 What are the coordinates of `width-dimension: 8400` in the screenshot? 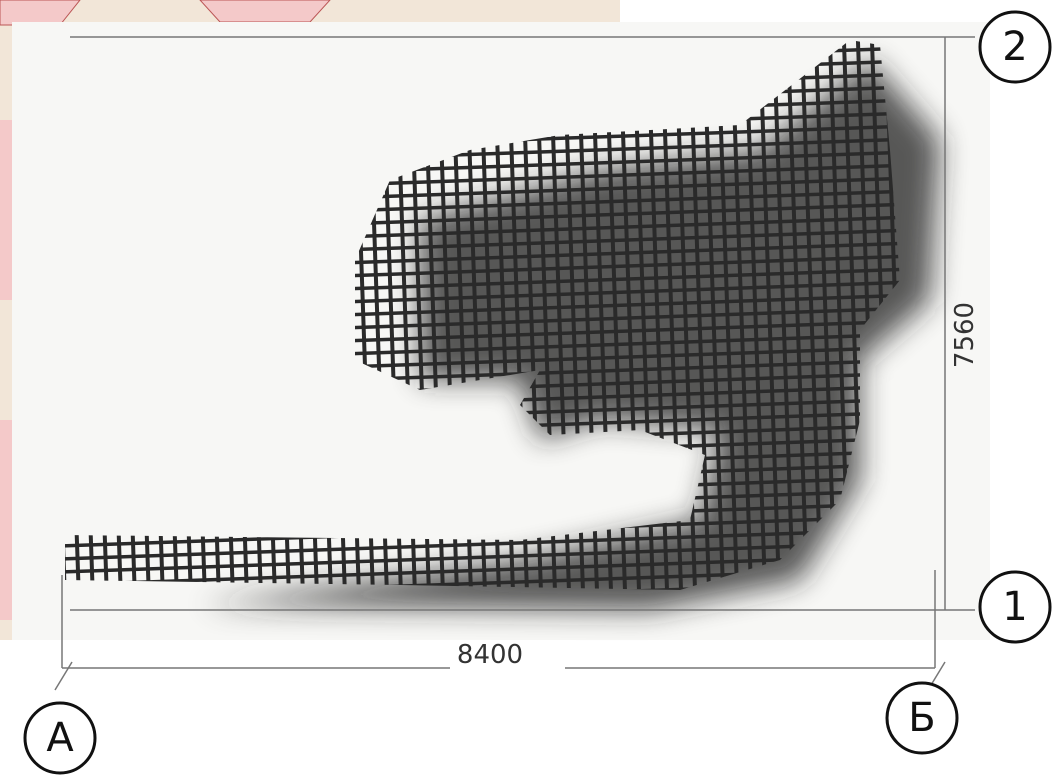 It's located at (490, 655).